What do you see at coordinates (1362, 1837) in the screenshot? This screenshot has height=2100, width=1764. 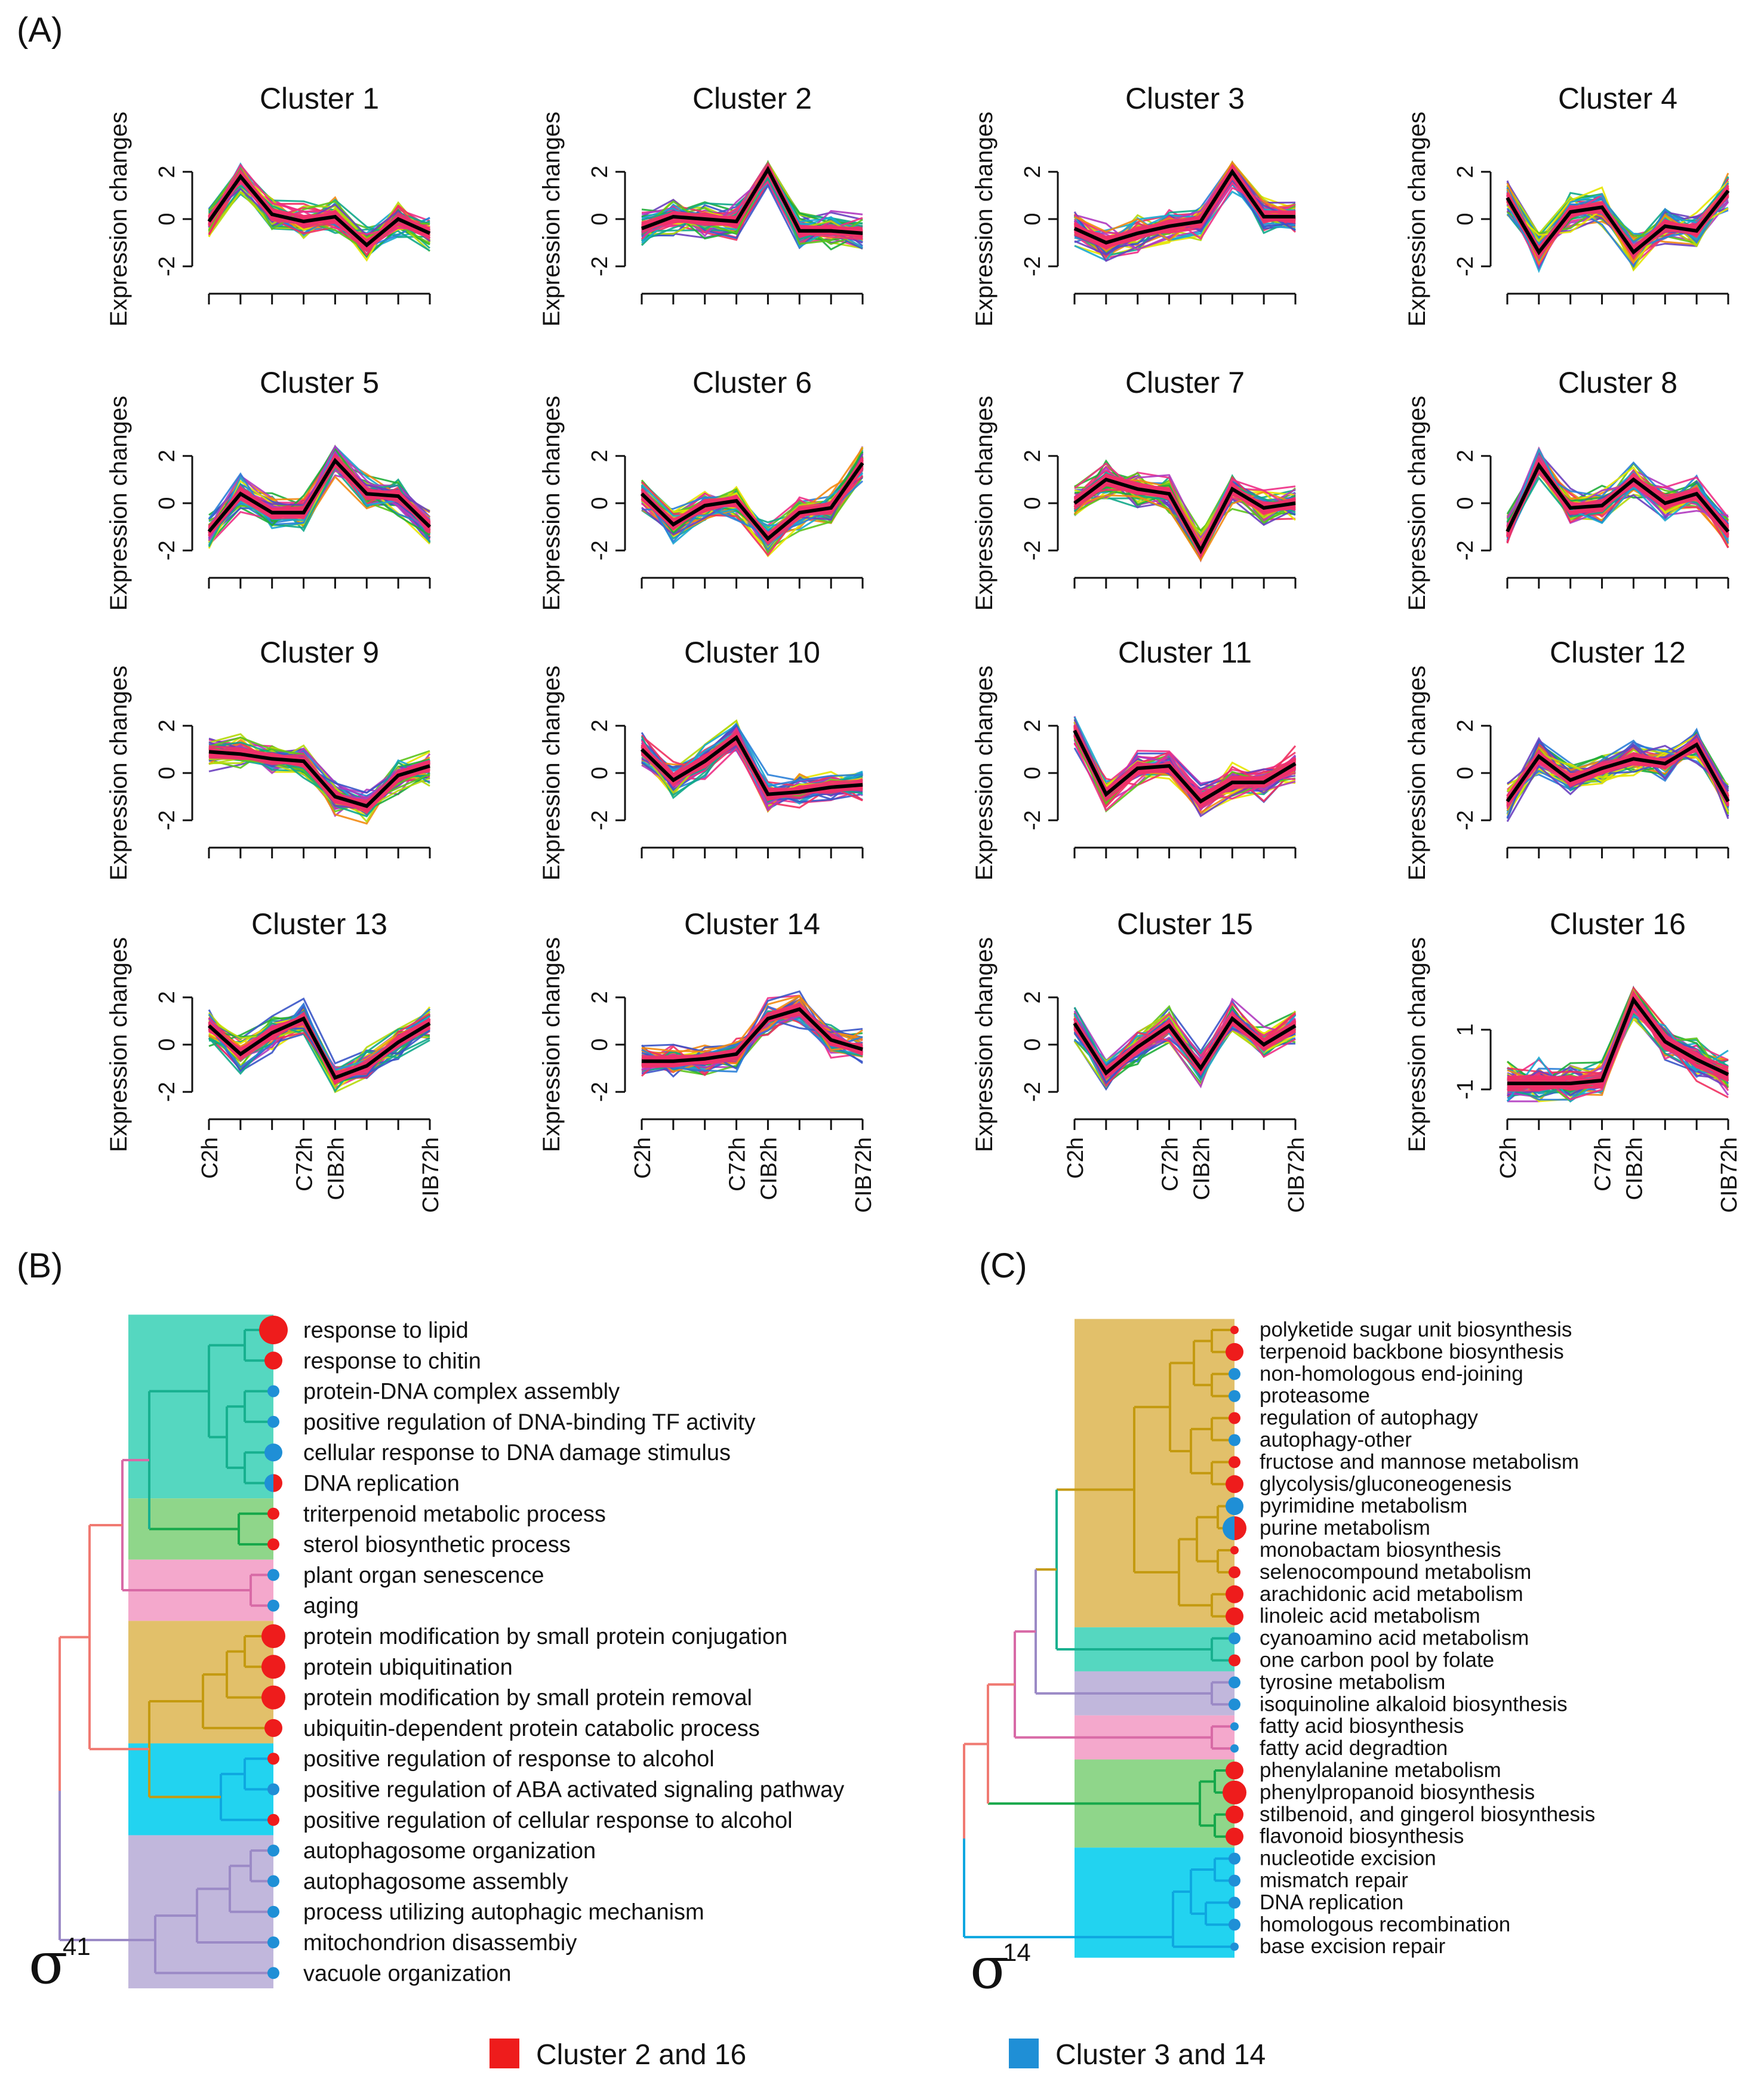 I see `kegg-term-label: flavonoid biosynthesis` at bounding box center [1362, 1837].